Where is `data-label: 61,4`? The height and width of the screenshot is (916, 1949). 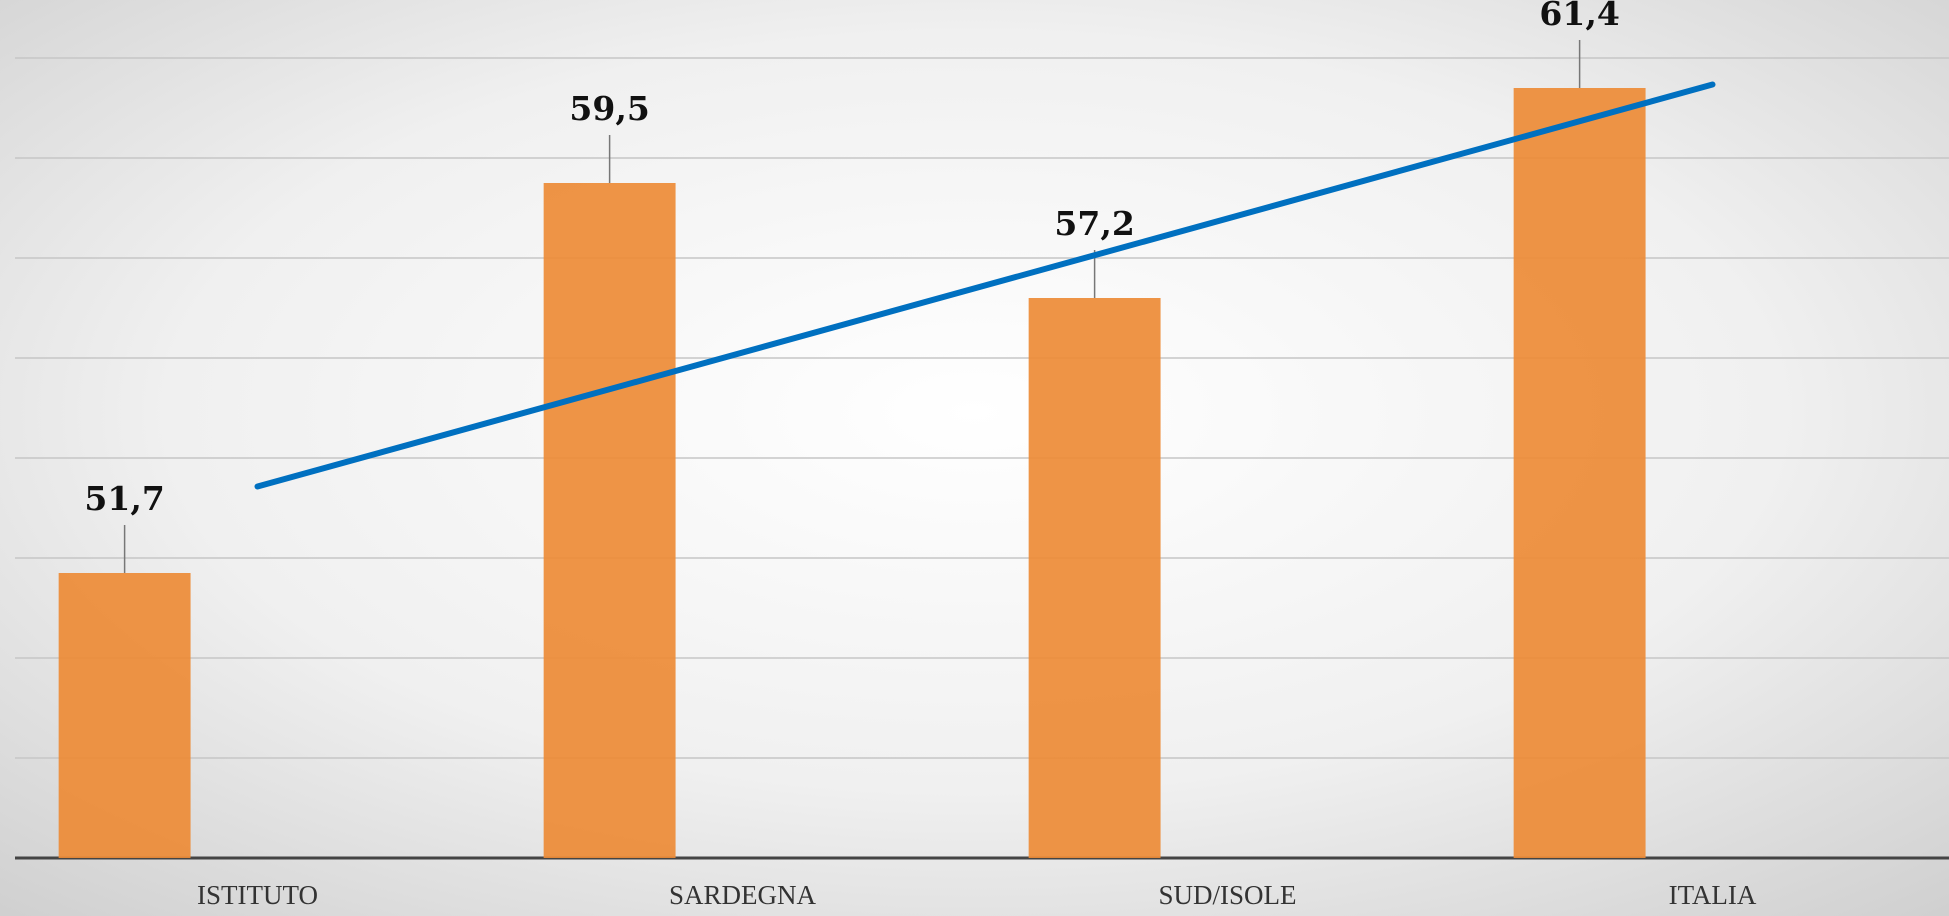 data-label: 61,4 is located at coordinates (1579, 16).